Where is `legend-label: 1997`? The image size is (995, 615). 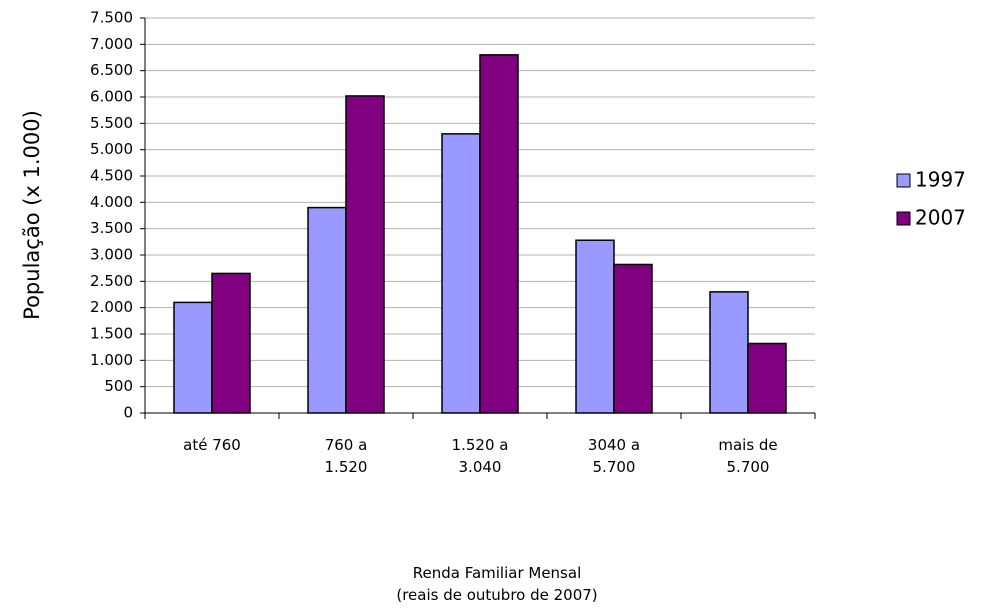
legend-label: 1997 is located at coordinates (940, 180).